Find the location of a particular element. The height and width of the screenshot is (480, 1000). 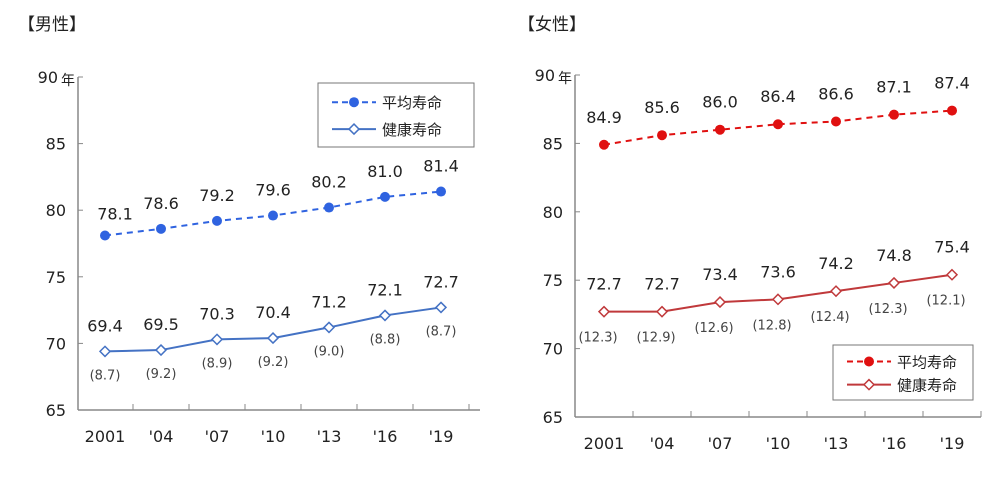

data-label: 80.2 is located at coordinates (329, 182).